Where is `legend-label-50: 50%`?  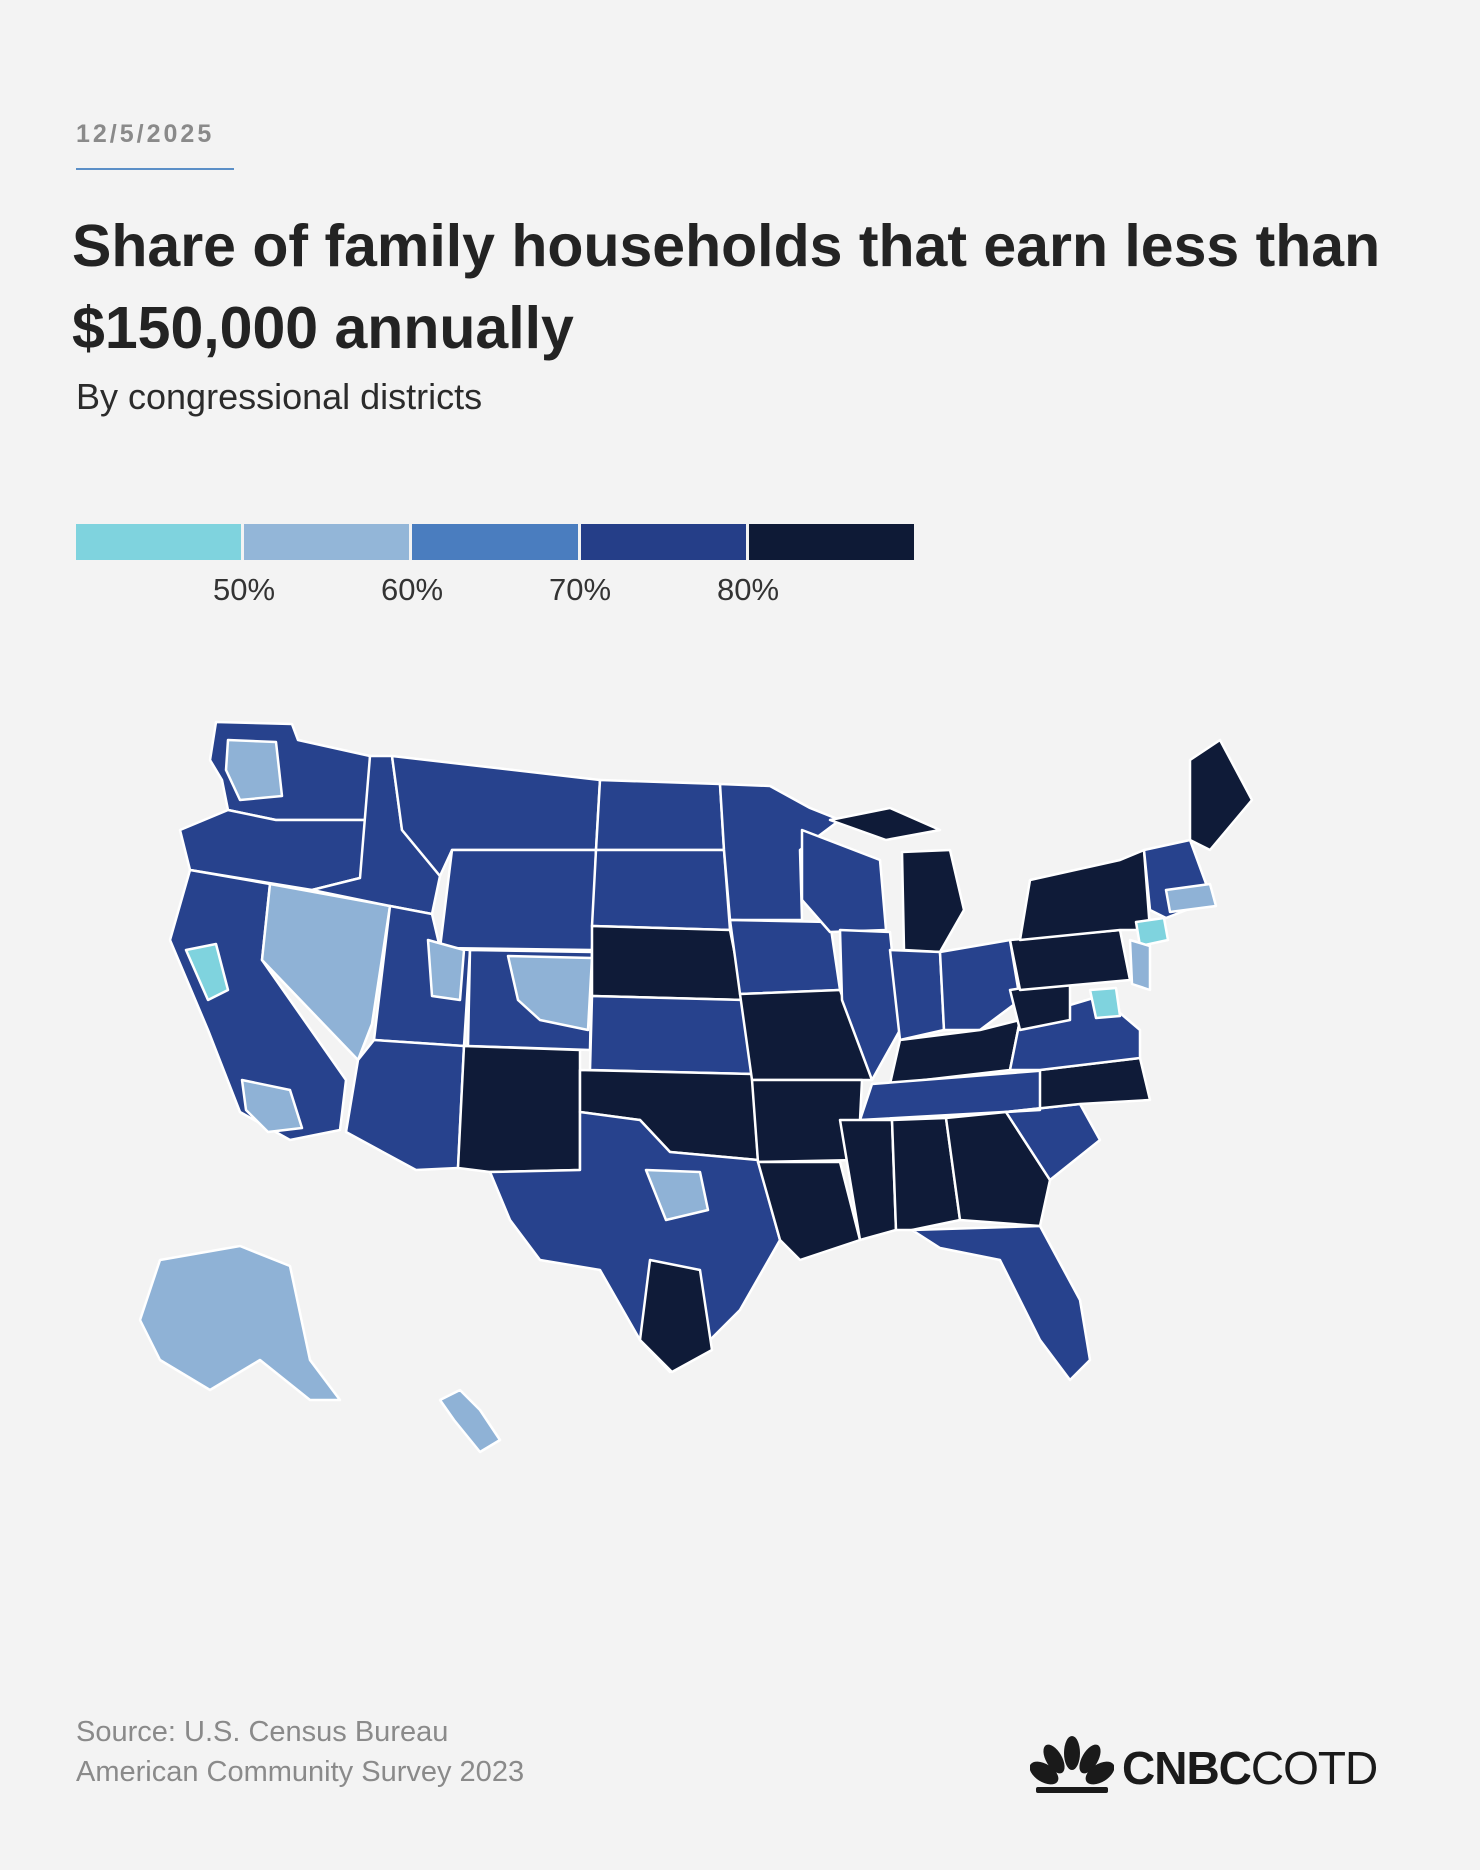
legend-label-50: 50% is located at coordinates (244, 589).